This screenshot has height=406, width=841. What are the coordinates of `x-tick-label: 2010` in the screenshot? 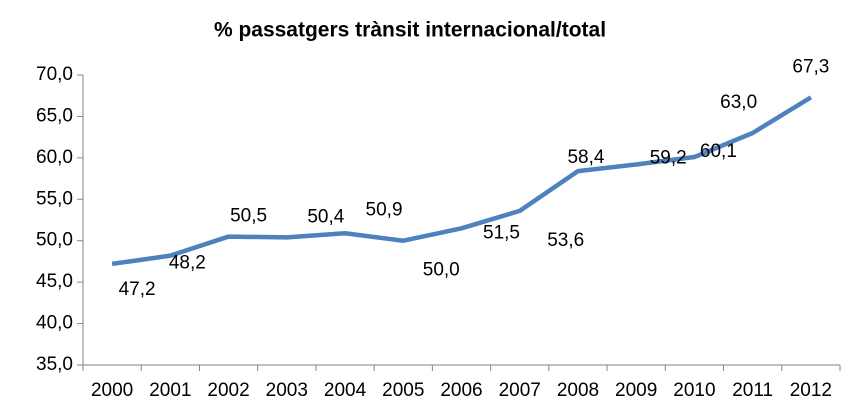 It's located at (694, 390).